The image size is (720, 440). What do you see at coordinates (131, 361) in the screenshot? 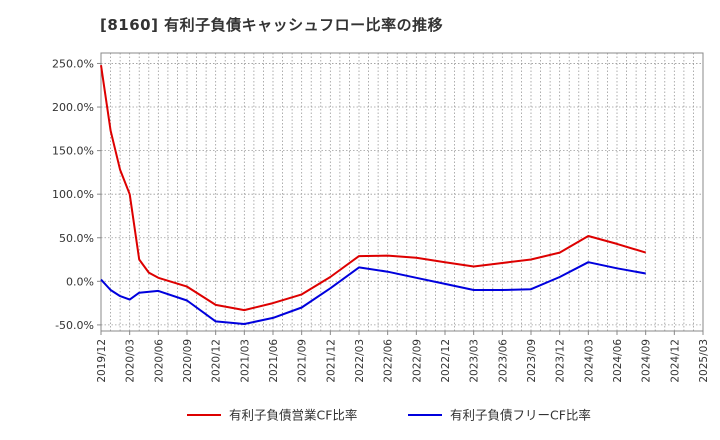
I see `x-tick-label: 2020/03` at bounding box center [131, 361].